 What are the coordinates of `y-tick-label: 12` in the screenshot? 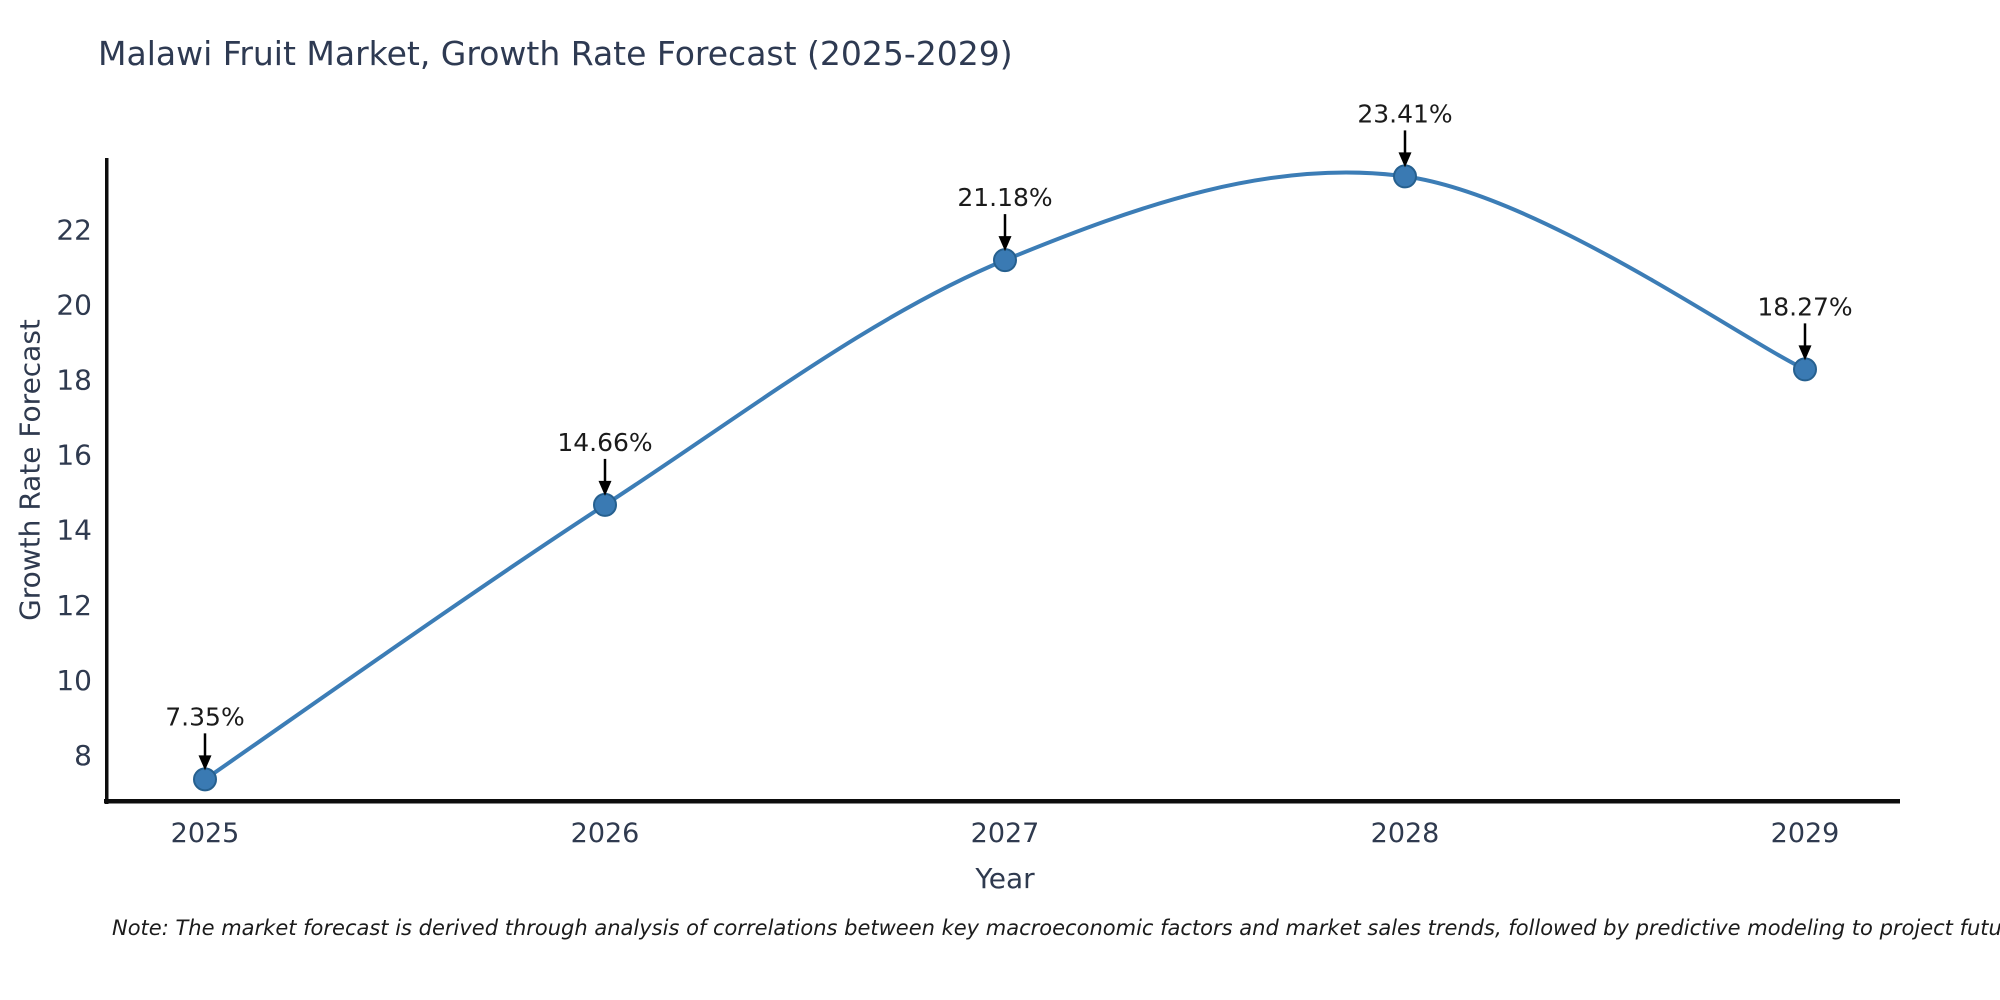 It's located at (74, 605).